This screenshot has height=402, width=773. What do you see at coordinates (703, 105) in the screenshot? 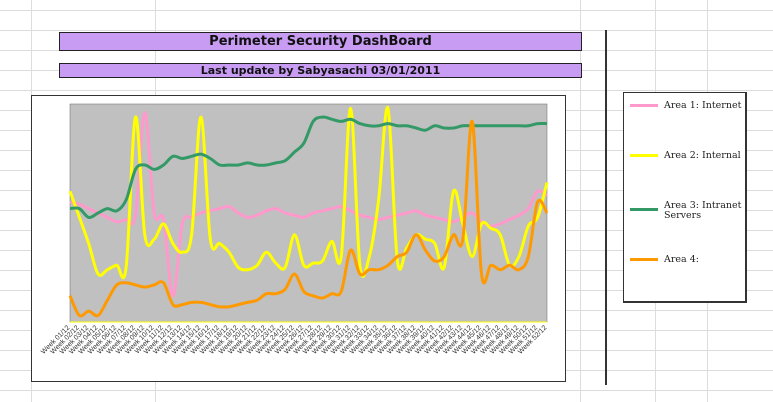
I see `legend-label: Area 1: Internet` at bounding box center [703, 105].